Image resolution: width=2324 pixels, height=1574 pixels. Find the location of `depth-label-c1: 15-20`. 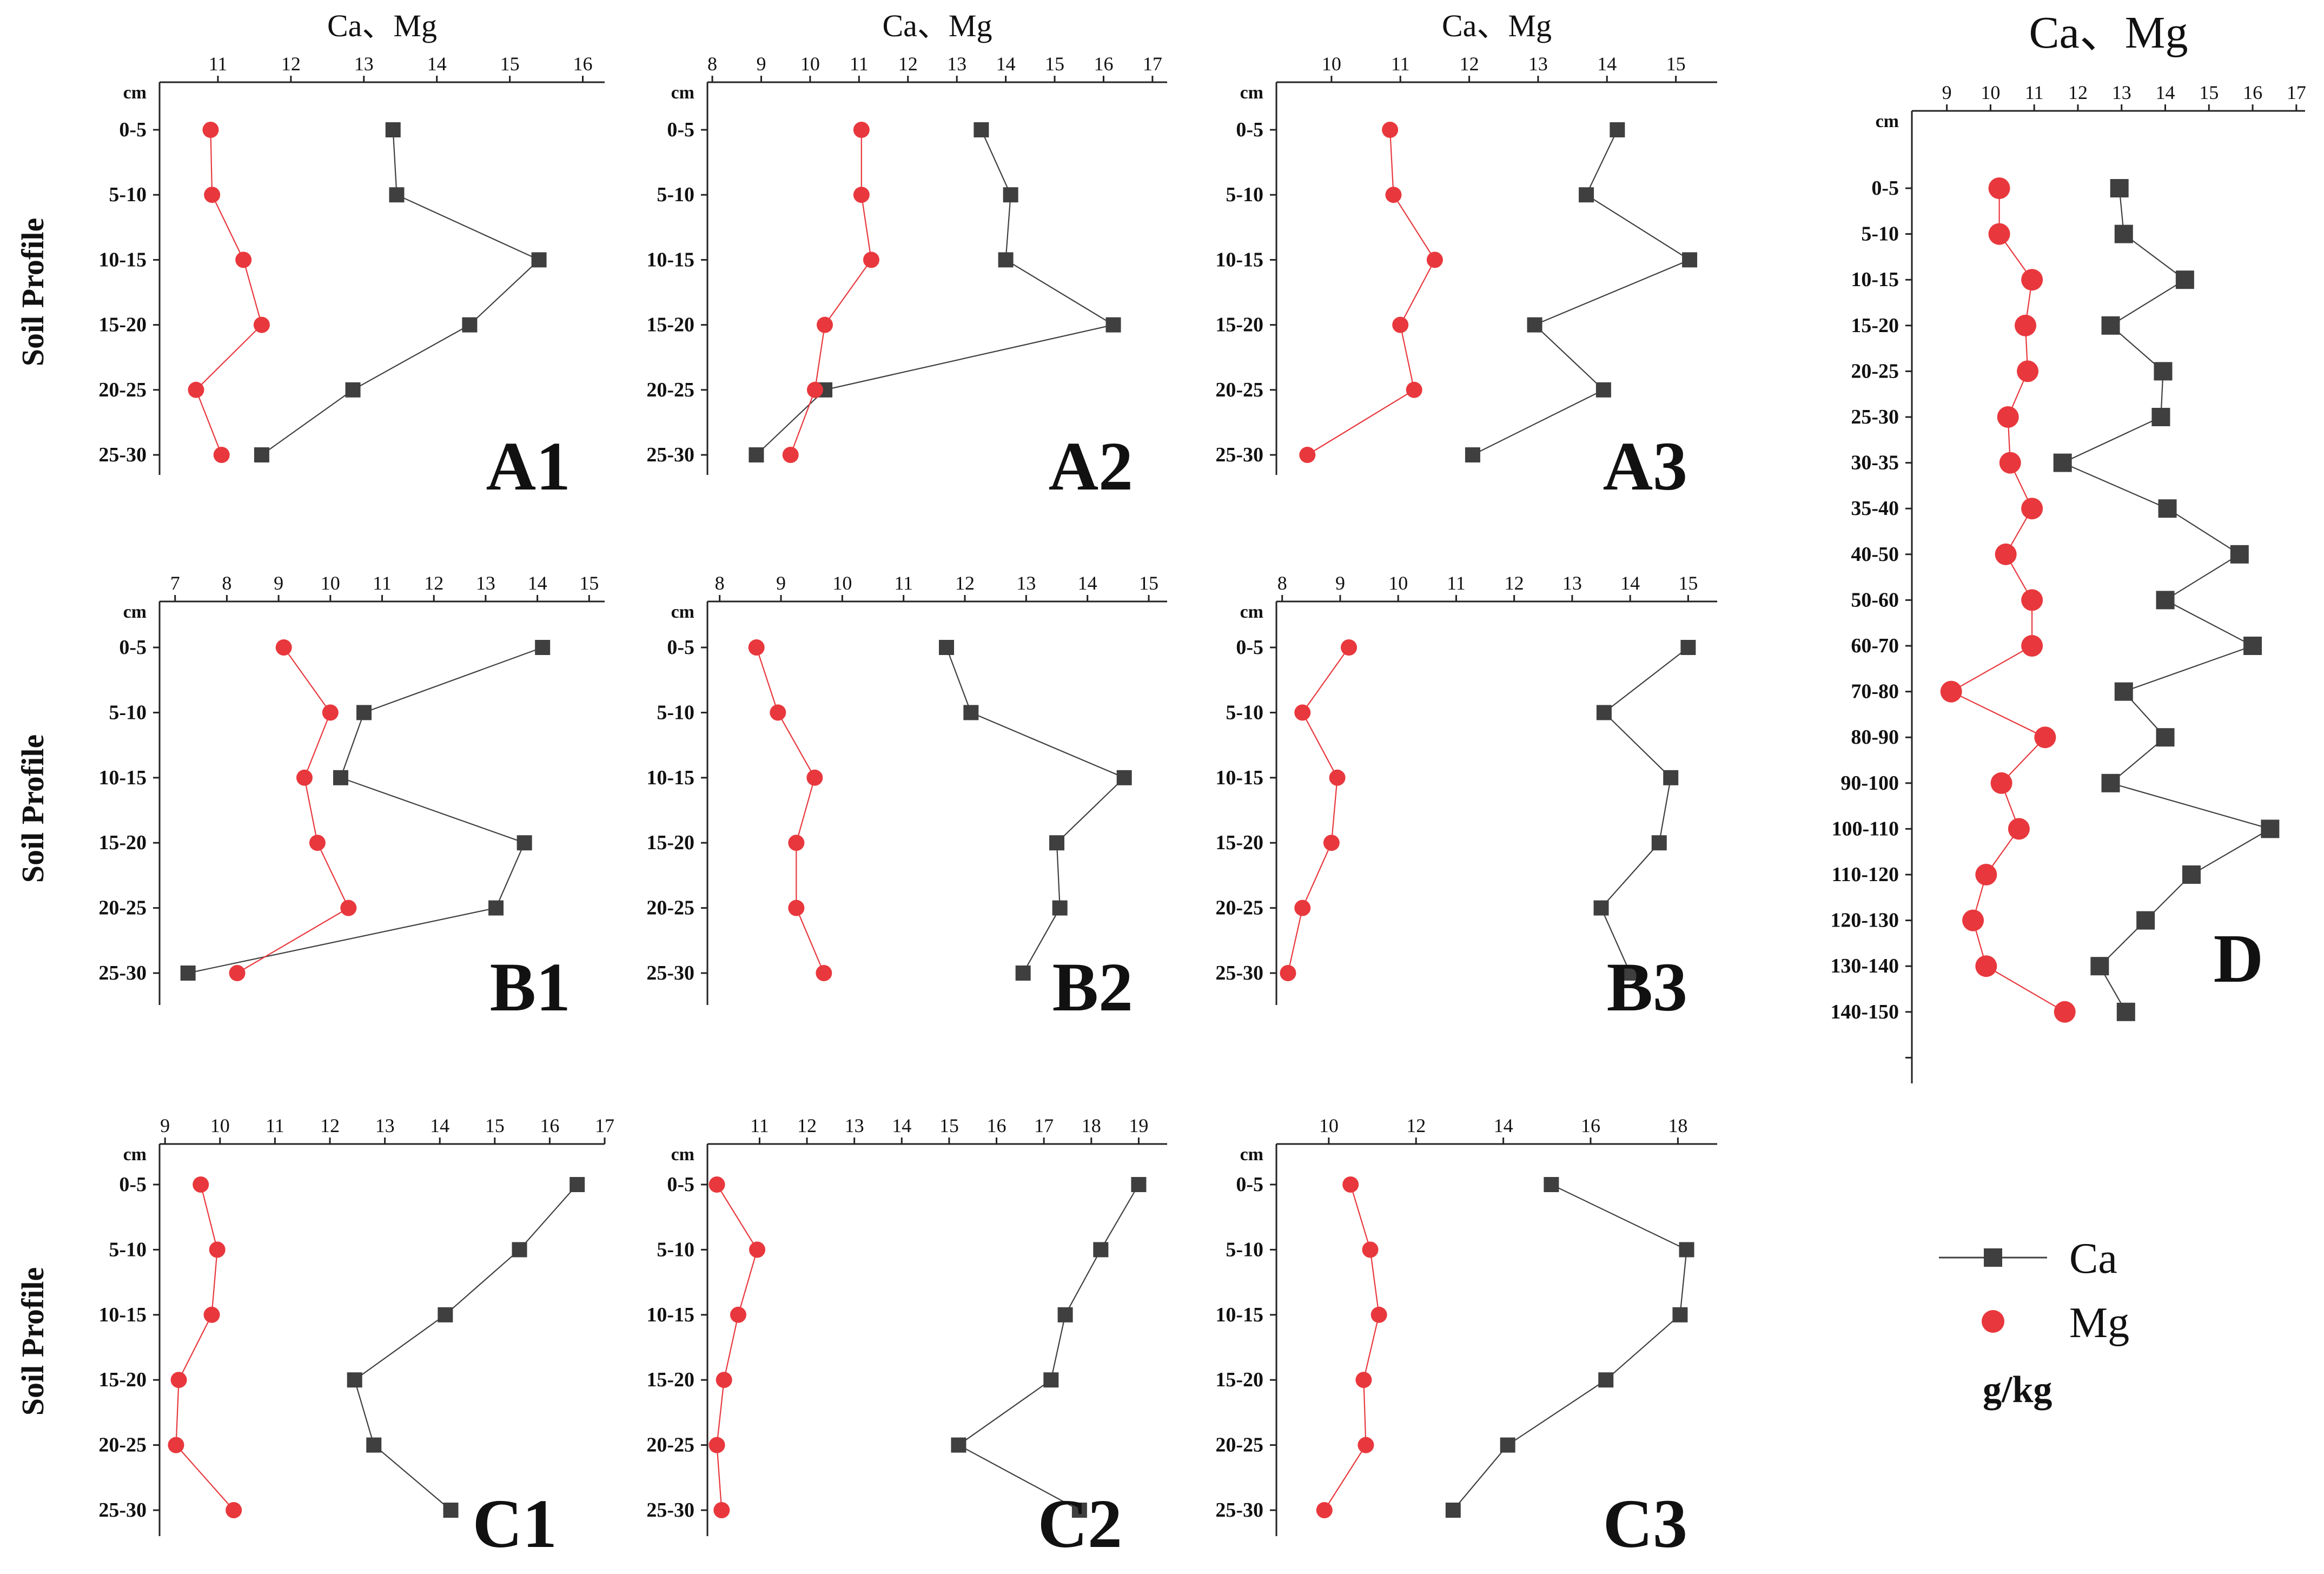

depth-label-c1: 15-20 is located at coordinates (123, 1379).